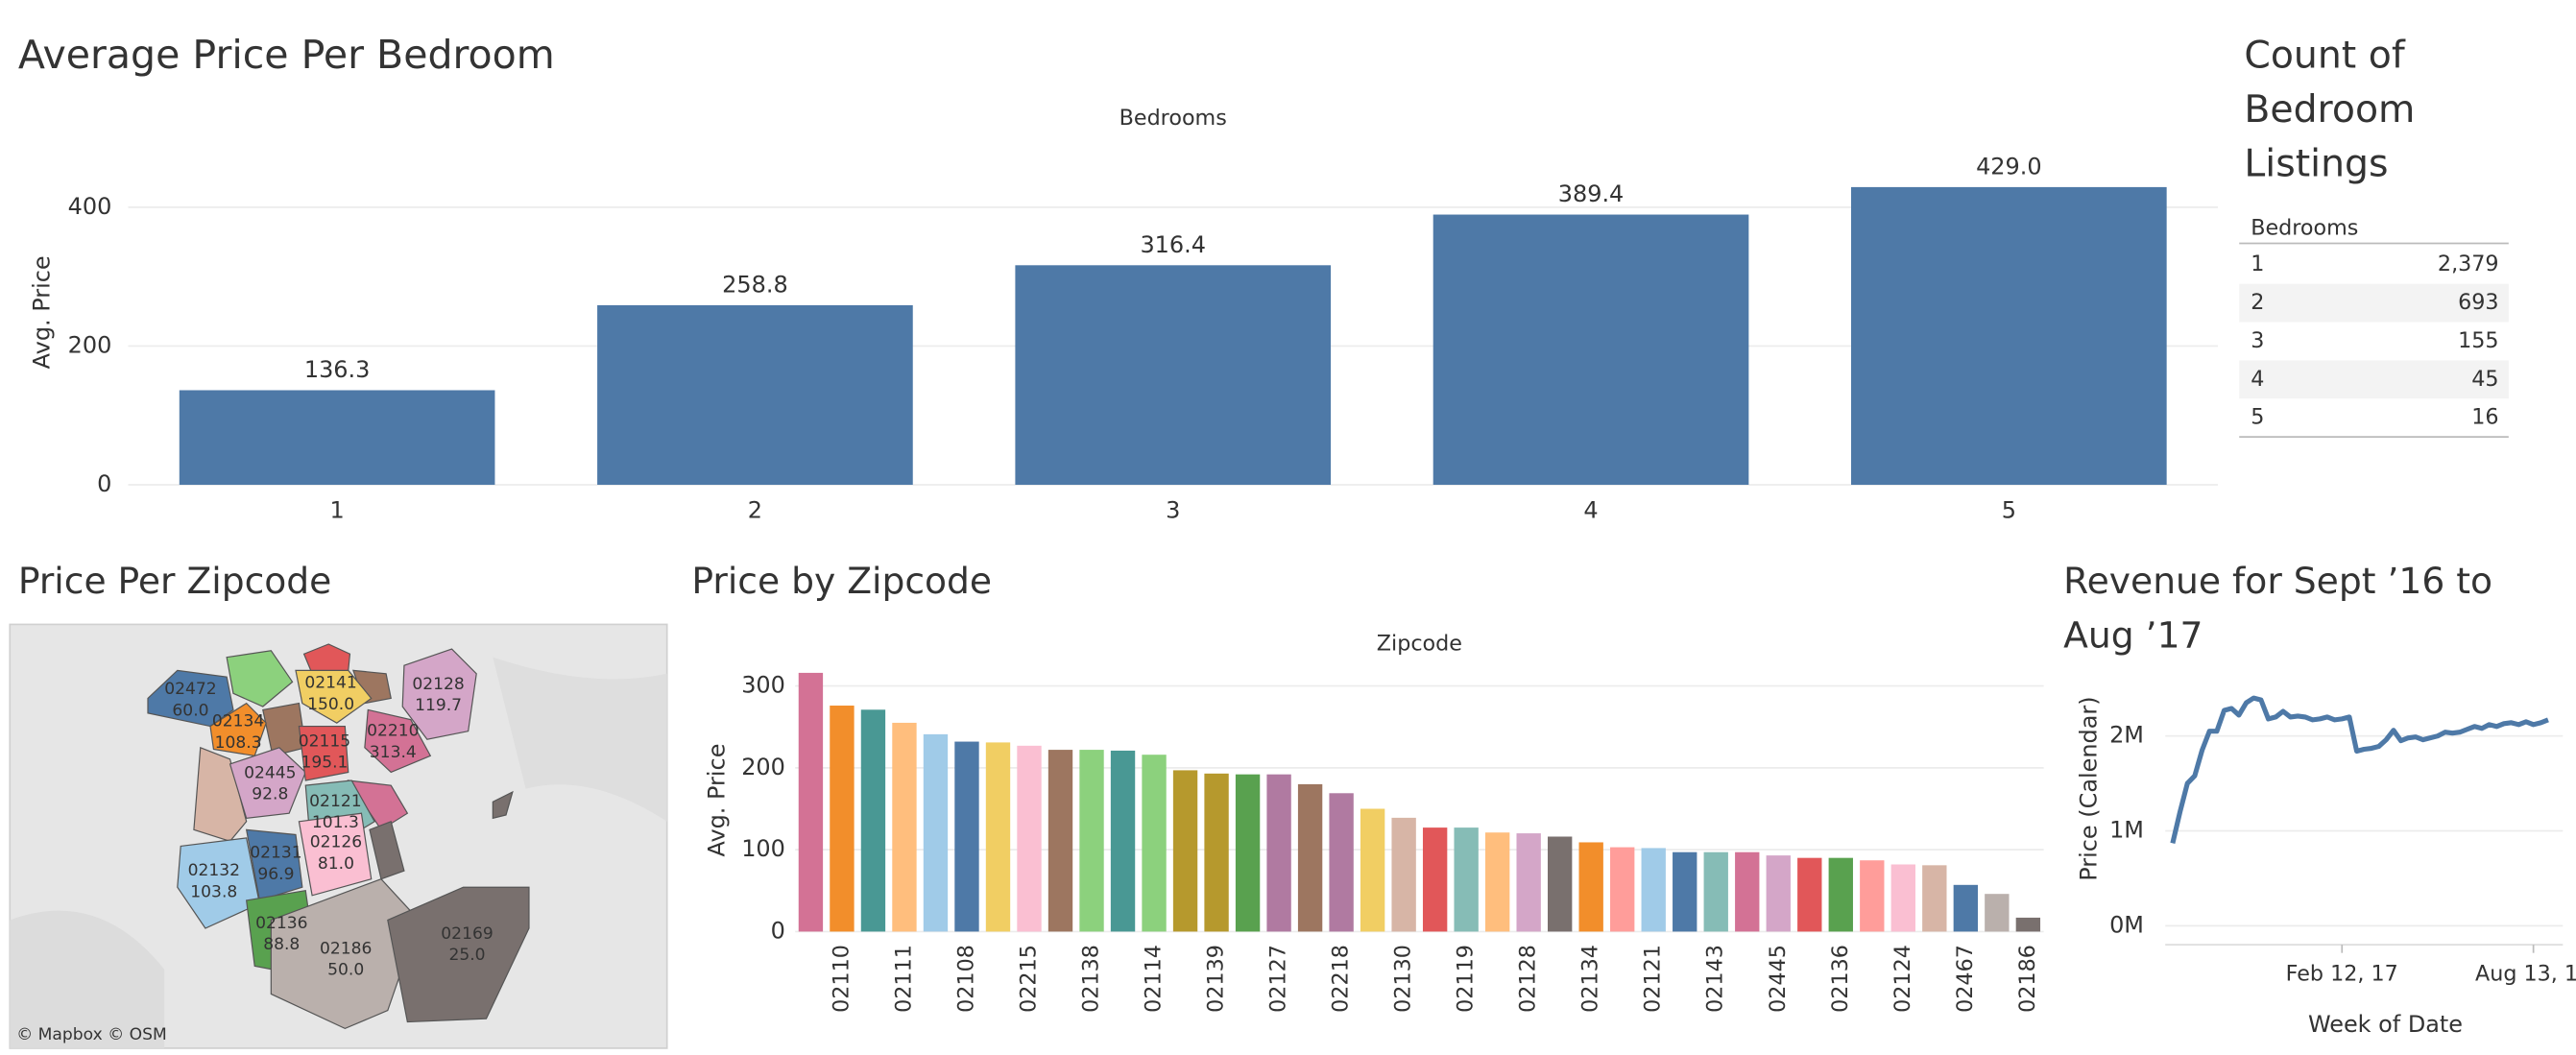 This screenshot has height=1055, width=2576. I want to click on x-tick-label: 02139, so click(1216, 979).